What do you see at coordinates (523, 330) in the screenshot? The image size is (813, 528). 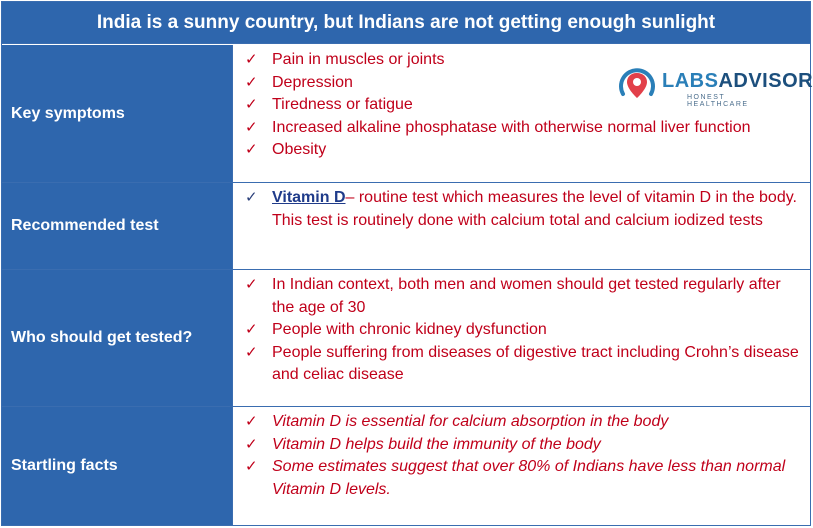 I see `list-item: ✓ People with chronic kidney dysfunction` at bounding box center [523, 330].